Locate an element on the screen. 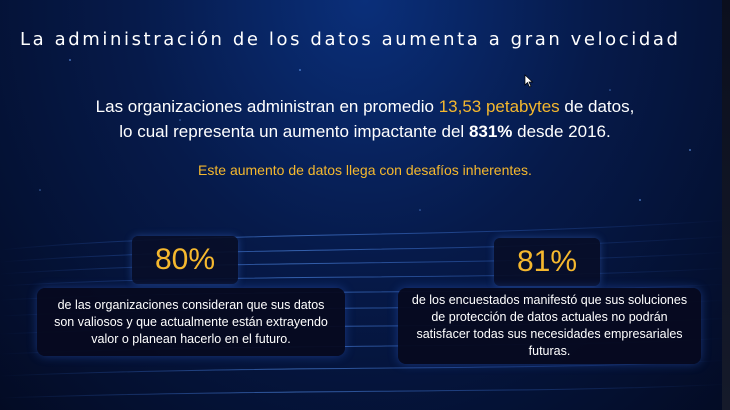  headline-line-2-suffix: desde 2016. is located at coordinates (561, 131).